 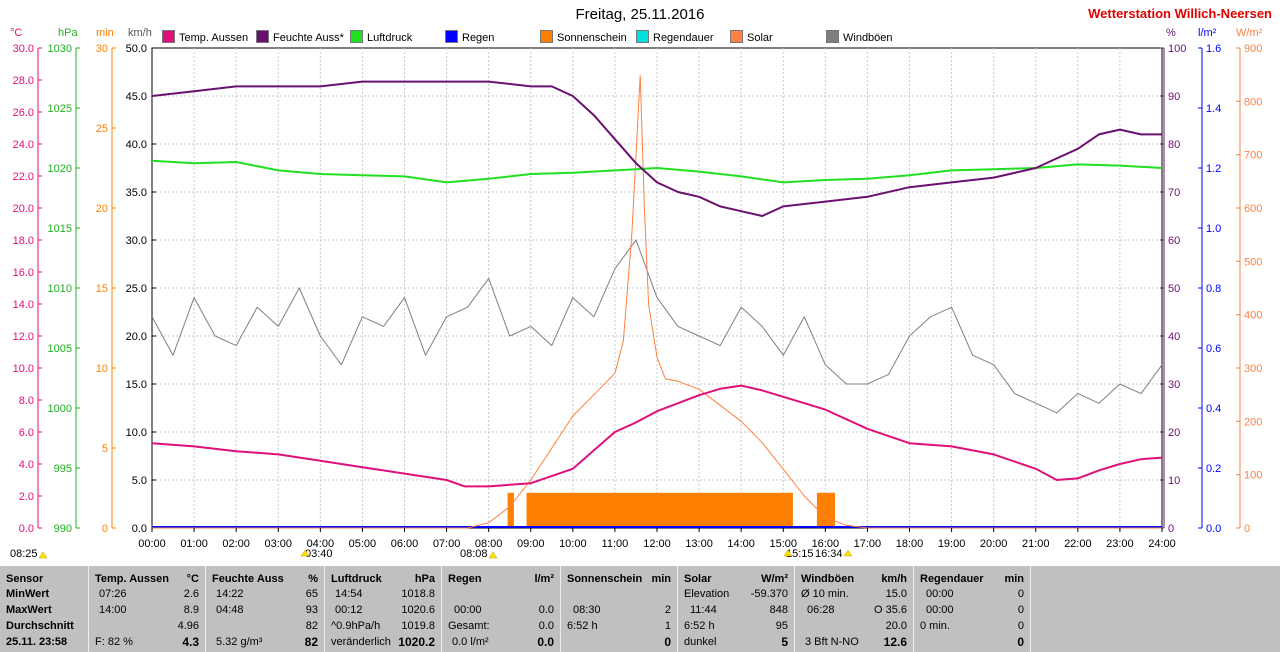 What do you see at coordinates (192, 579) in the screenshot?
I see `temp-unit: °C` at bounding box center [192, 579].